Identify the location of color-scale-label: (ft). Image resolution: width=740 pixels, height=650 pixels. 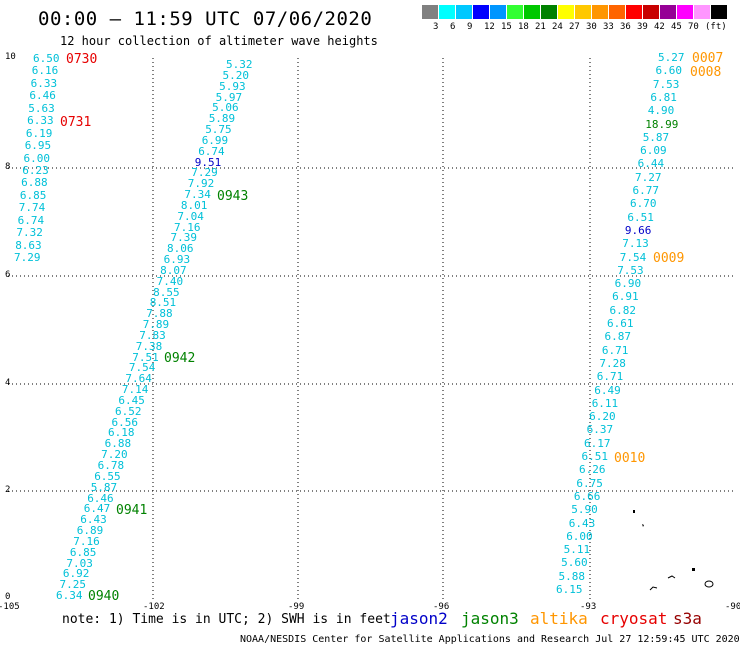
(716, 27).